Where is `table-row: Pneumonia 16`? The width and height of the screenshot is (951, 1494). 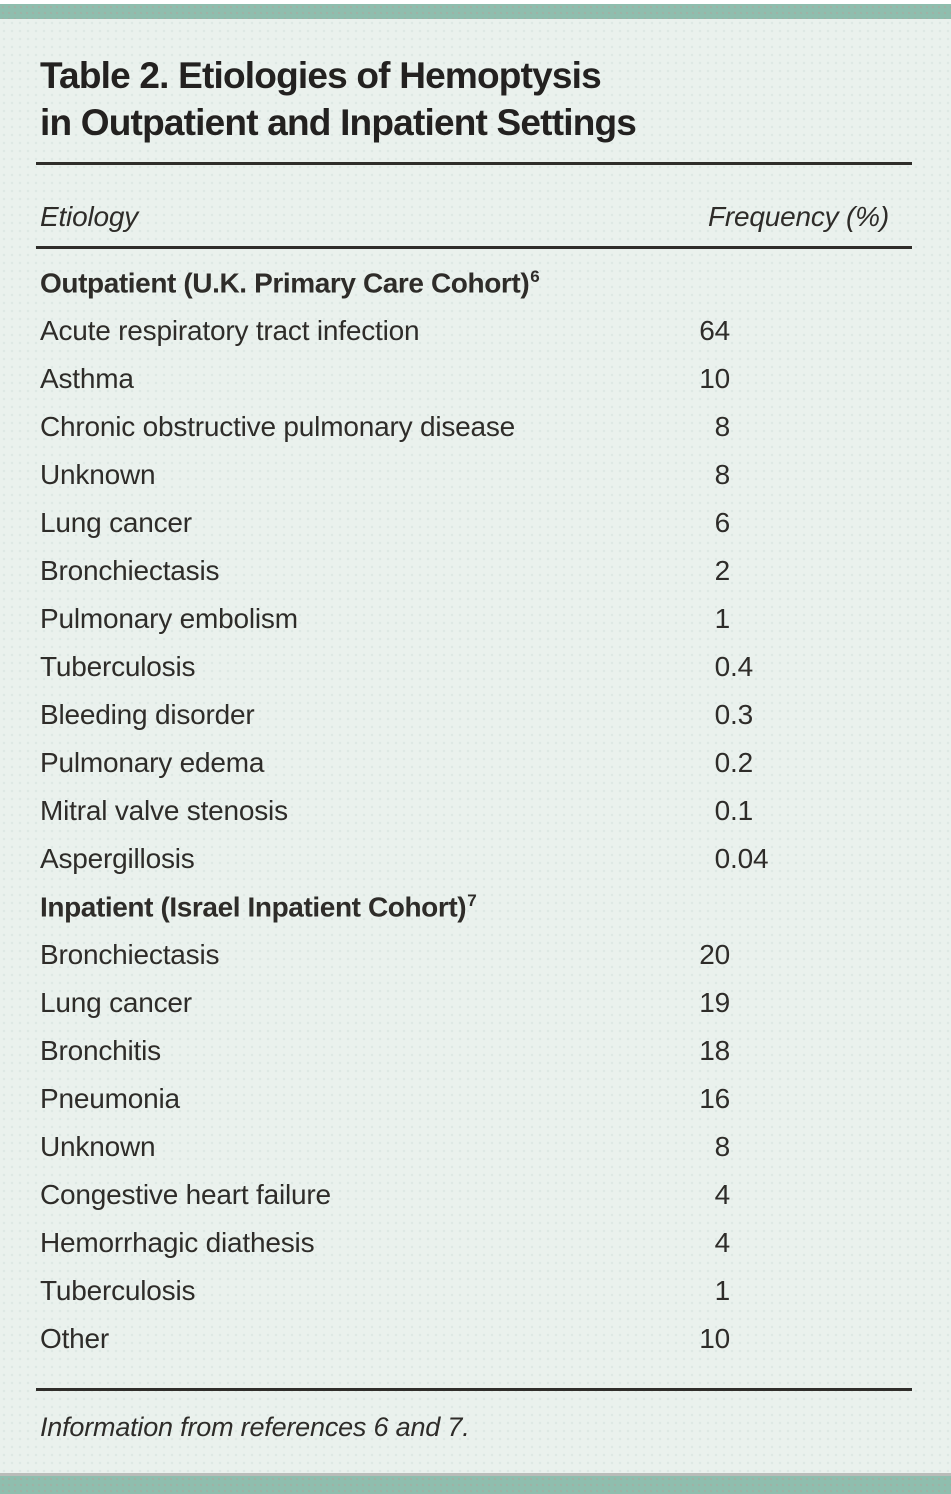 table-row: Pneumonia 16 is located at coordinates (475, 1099).